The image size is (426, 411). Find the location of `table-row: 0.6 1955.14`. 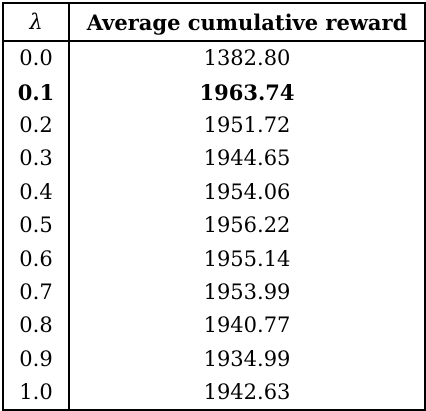

table-row: 0.6 1955.14 is located at coordinates (214, 259).